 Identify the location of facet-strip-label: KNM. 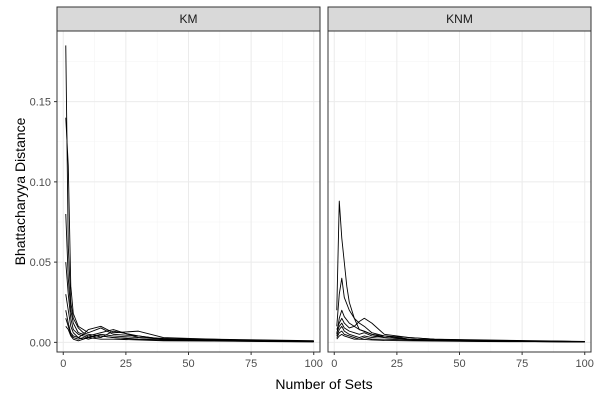
(459, 19).